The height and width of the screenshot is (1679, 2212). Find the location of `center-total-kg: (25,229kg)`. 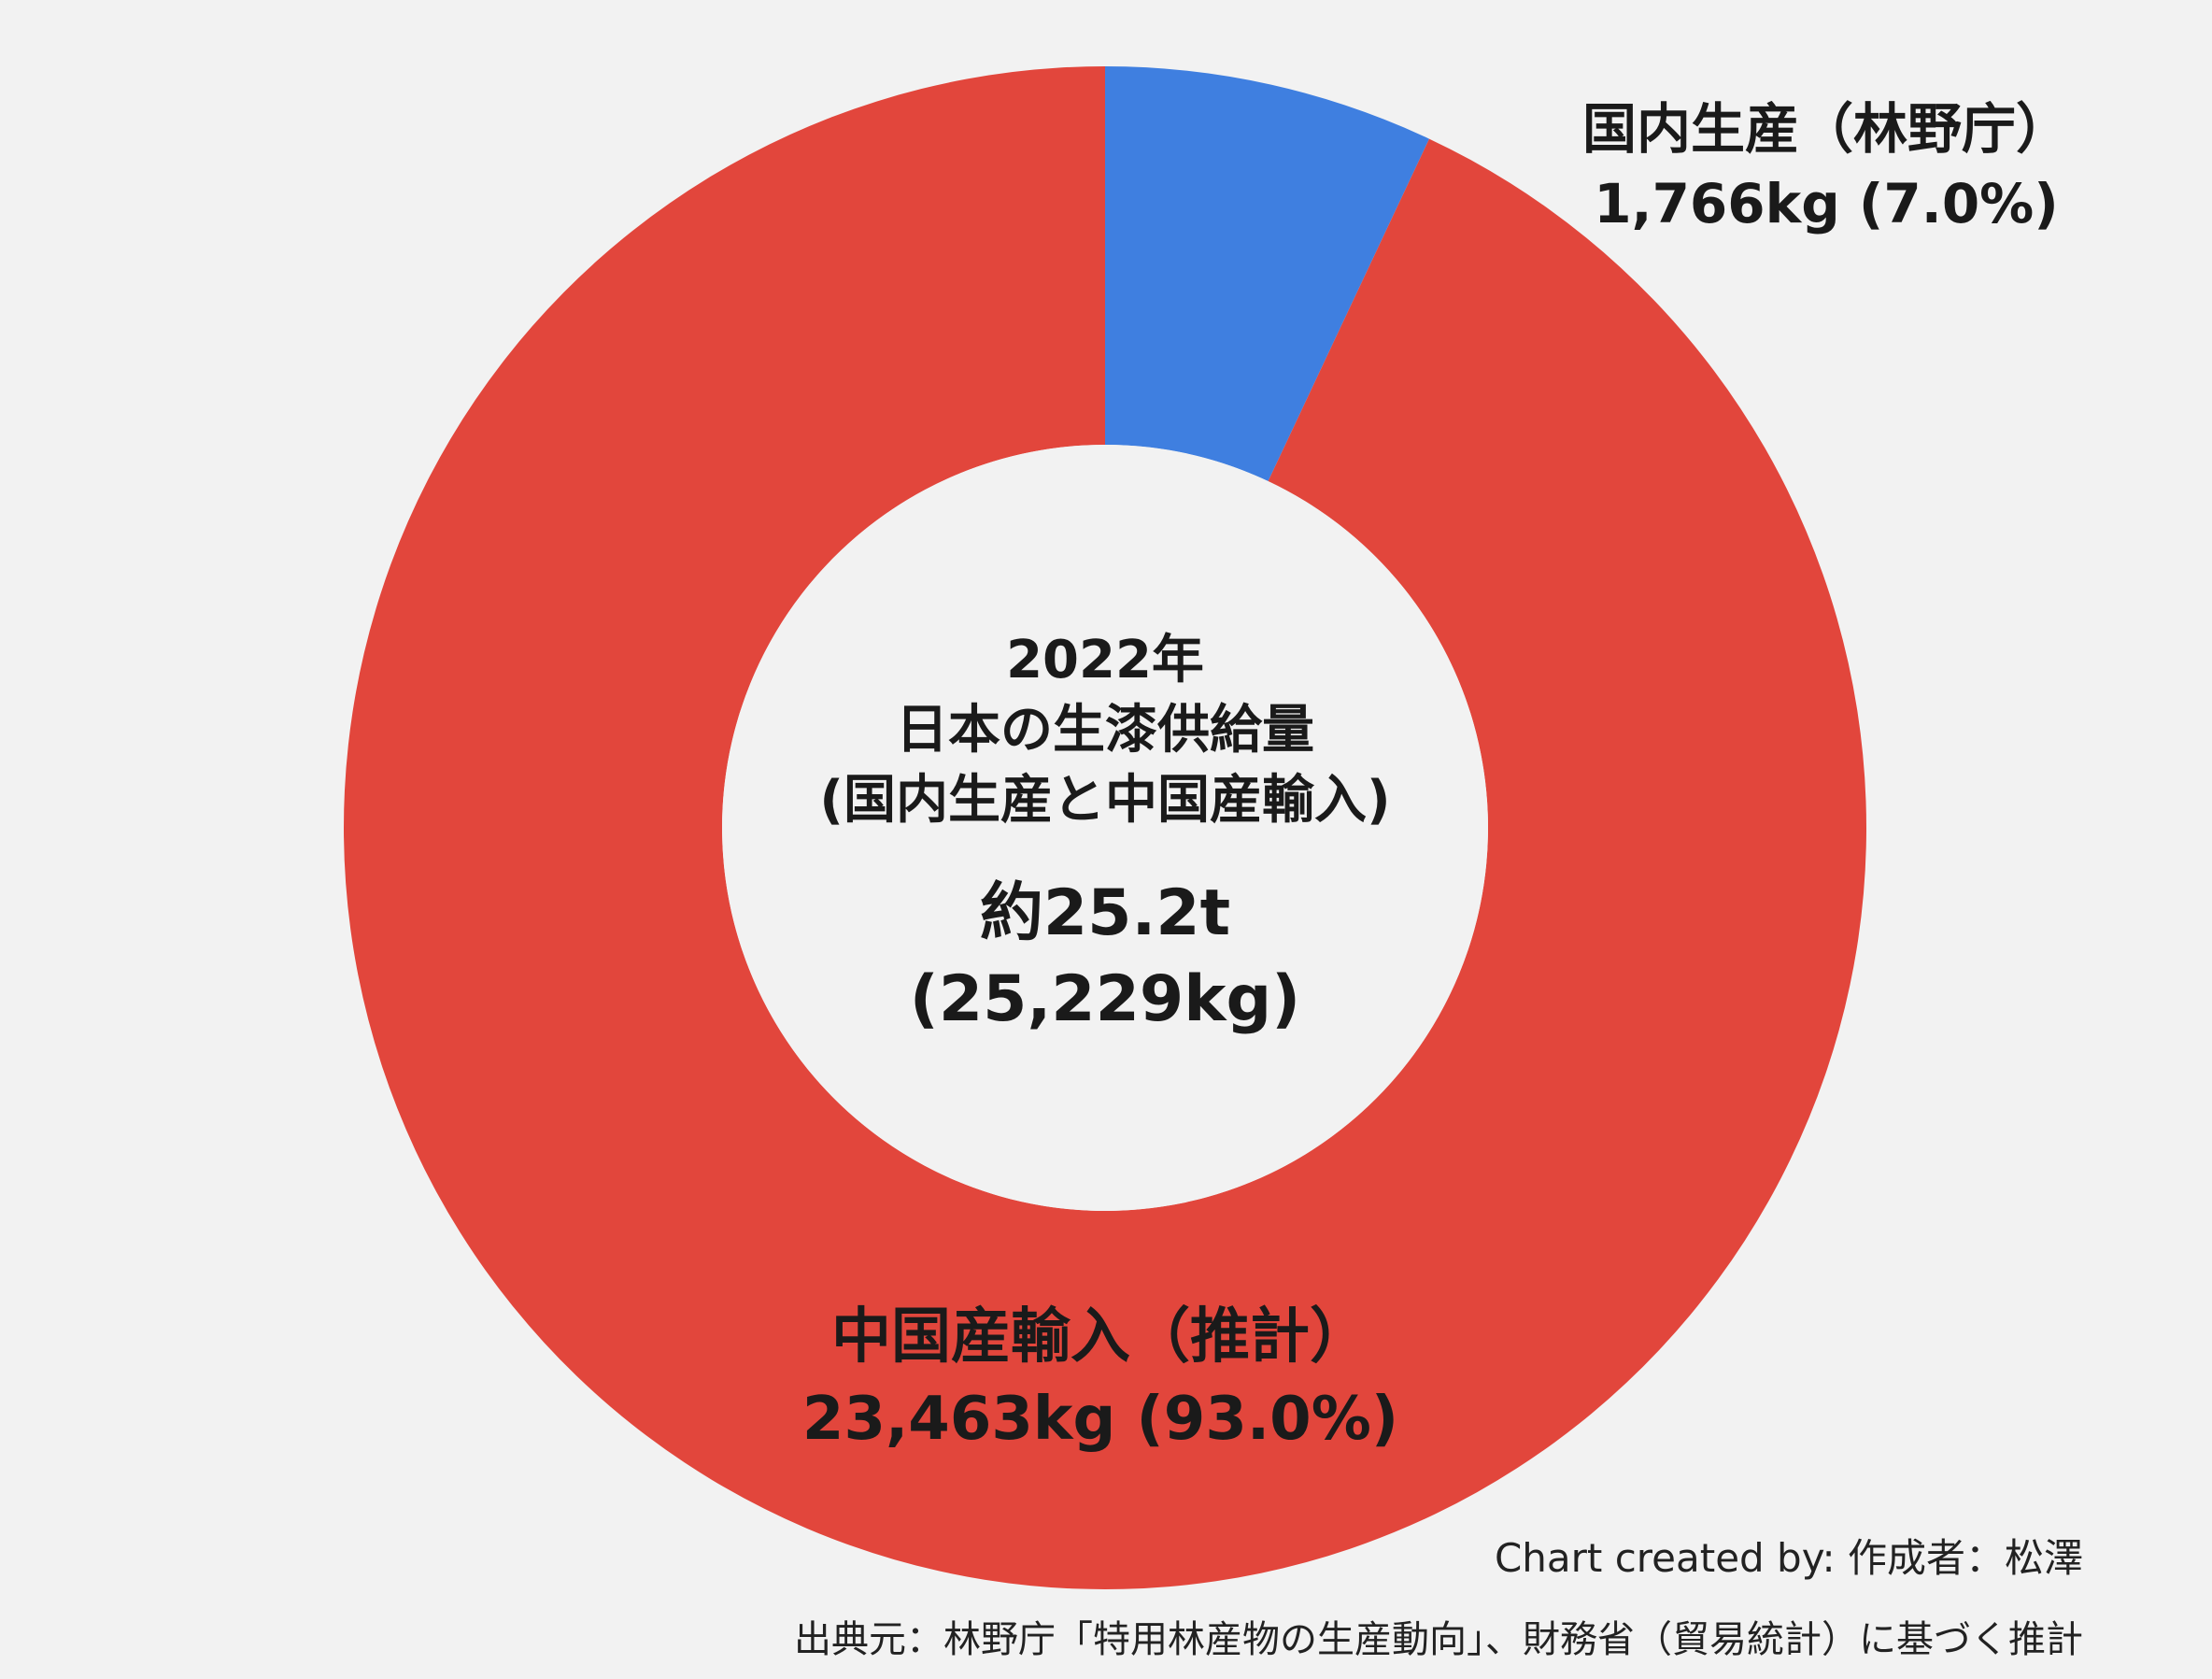

center-total-kg: (25,229kg) is located at coordinates (1105, 999).